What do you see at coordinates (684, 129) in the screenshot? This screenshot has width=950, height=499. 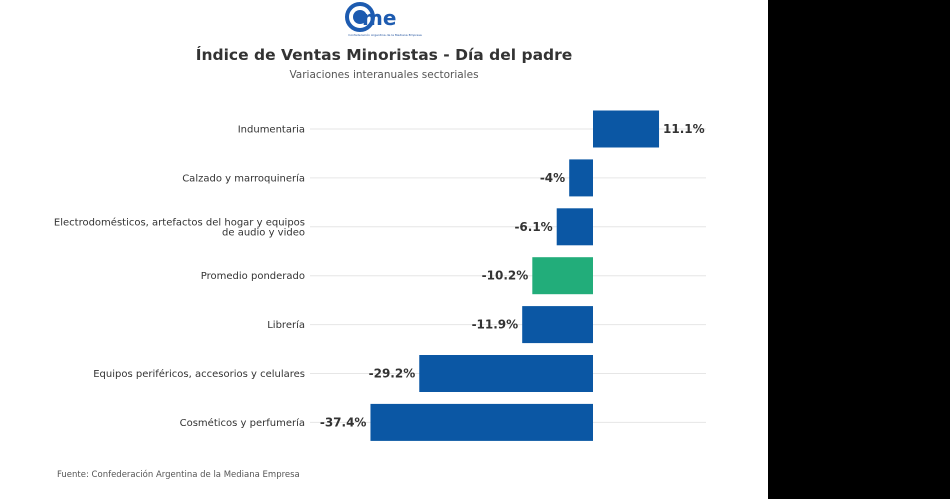 I see `data-label: 11.1%` at bounding box center [684, 129].